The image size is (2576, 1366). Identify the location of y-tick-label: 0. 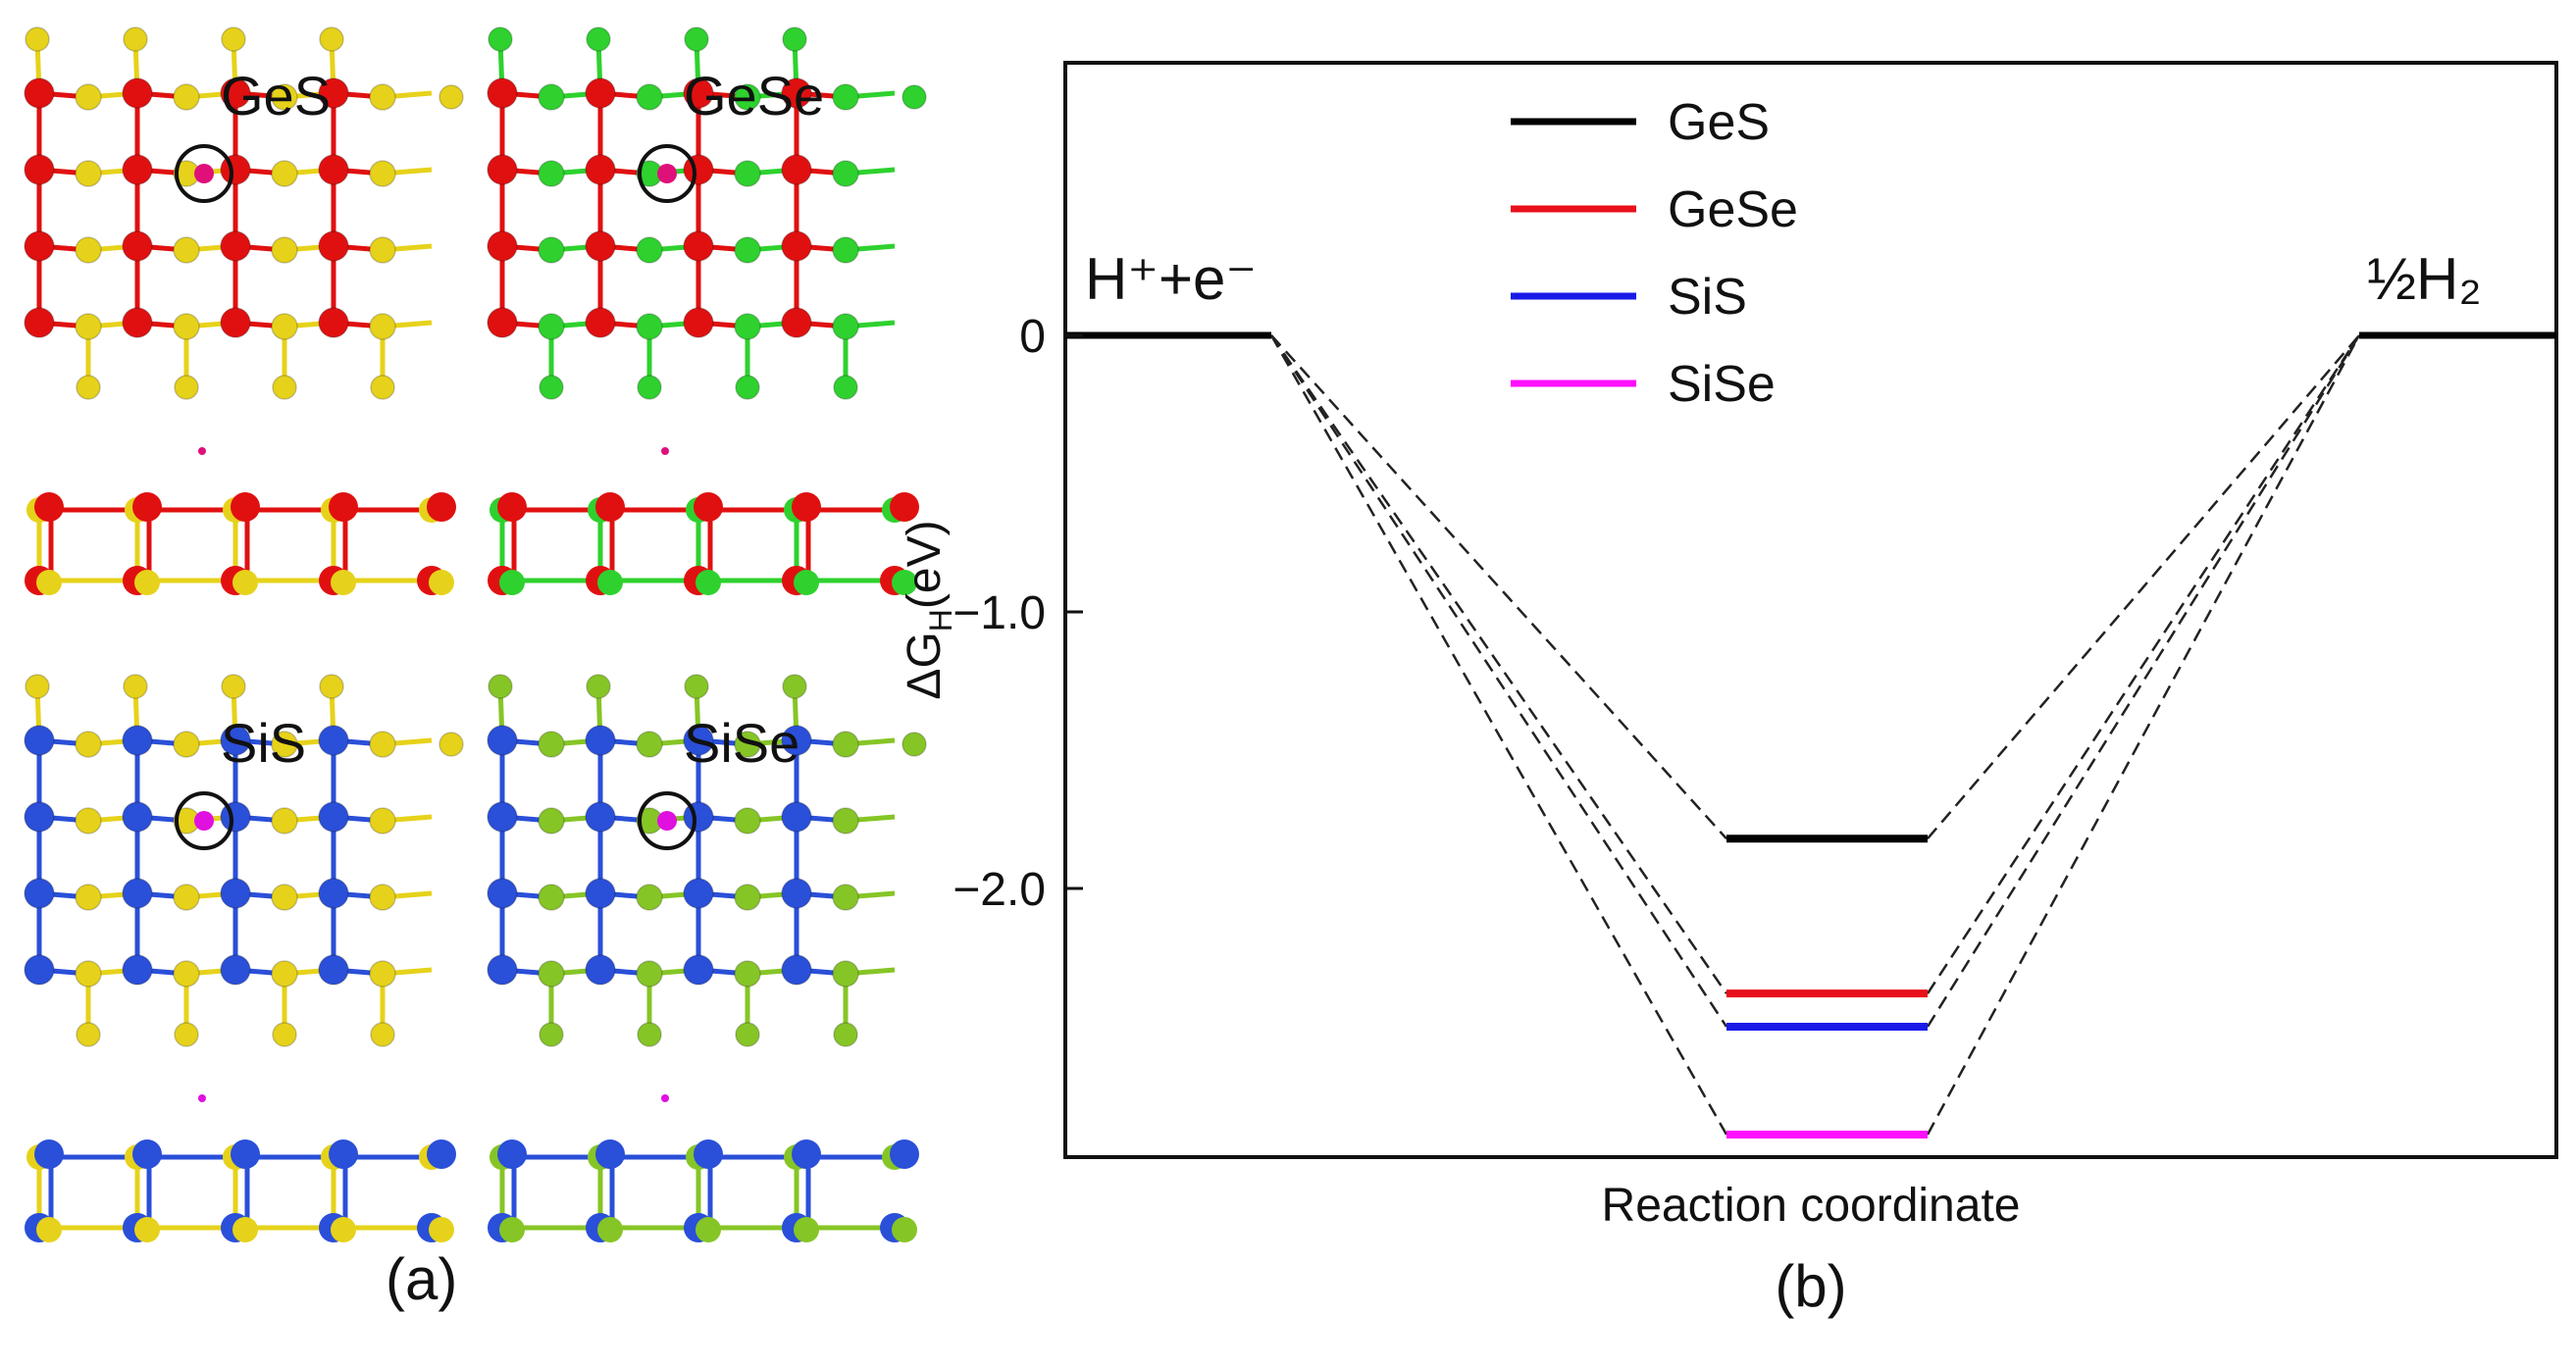
(1032, 337).